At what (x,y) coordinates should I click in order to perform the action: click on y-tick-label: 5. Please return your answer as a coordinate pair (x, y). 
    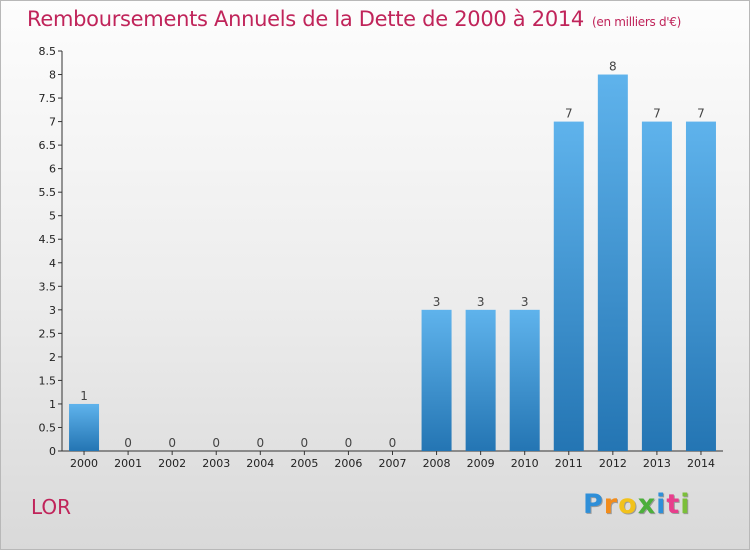
    Looking at the image, I should click on (52, 216).